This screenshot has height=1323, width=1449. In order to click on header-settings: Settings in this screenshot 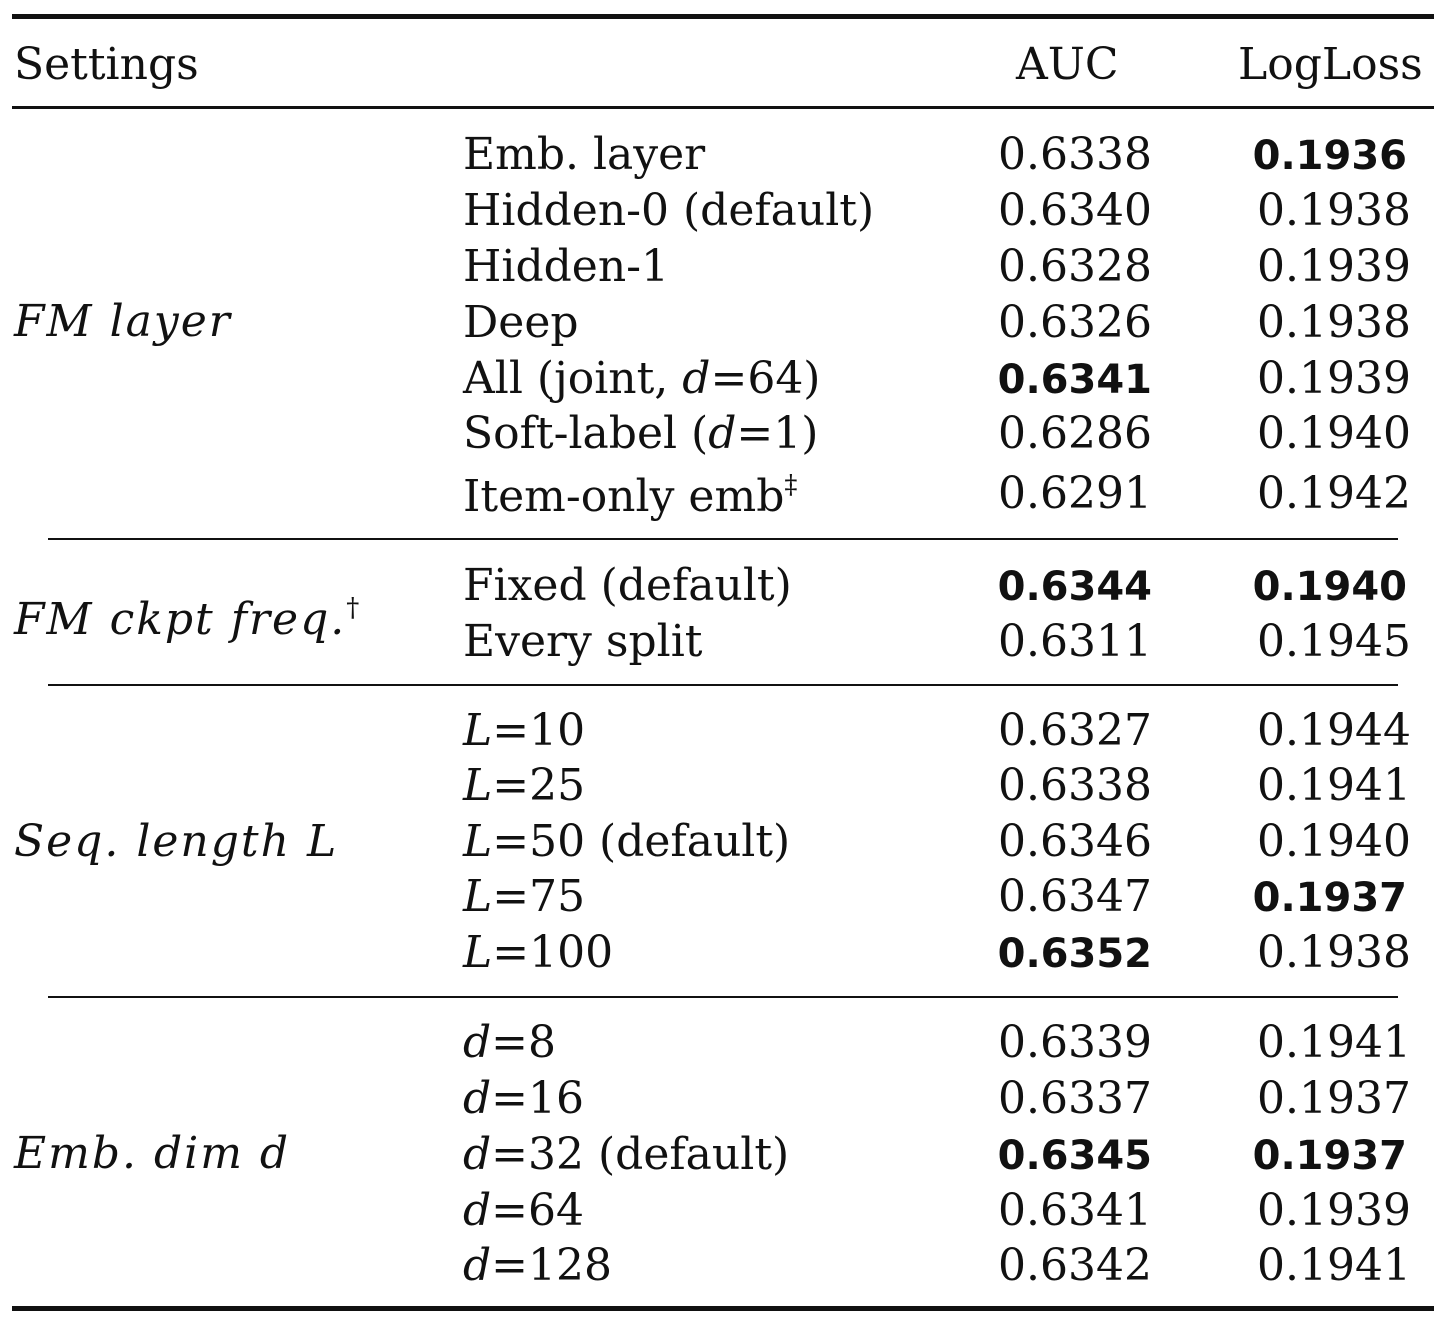, I will do `click(106, 64)`.